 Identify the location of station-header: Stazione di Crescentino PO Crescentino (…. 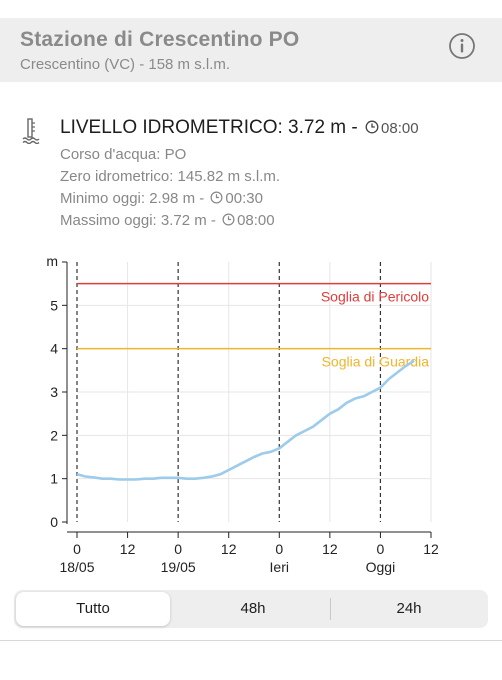
(251, 50).